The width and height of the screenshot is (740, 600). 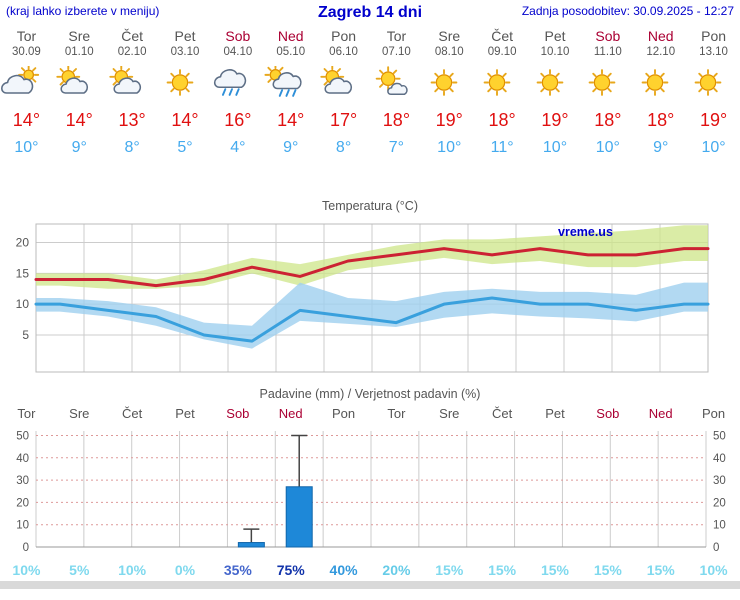 I want to click on precip-day-label: Tor, so click(x=26, y=413).